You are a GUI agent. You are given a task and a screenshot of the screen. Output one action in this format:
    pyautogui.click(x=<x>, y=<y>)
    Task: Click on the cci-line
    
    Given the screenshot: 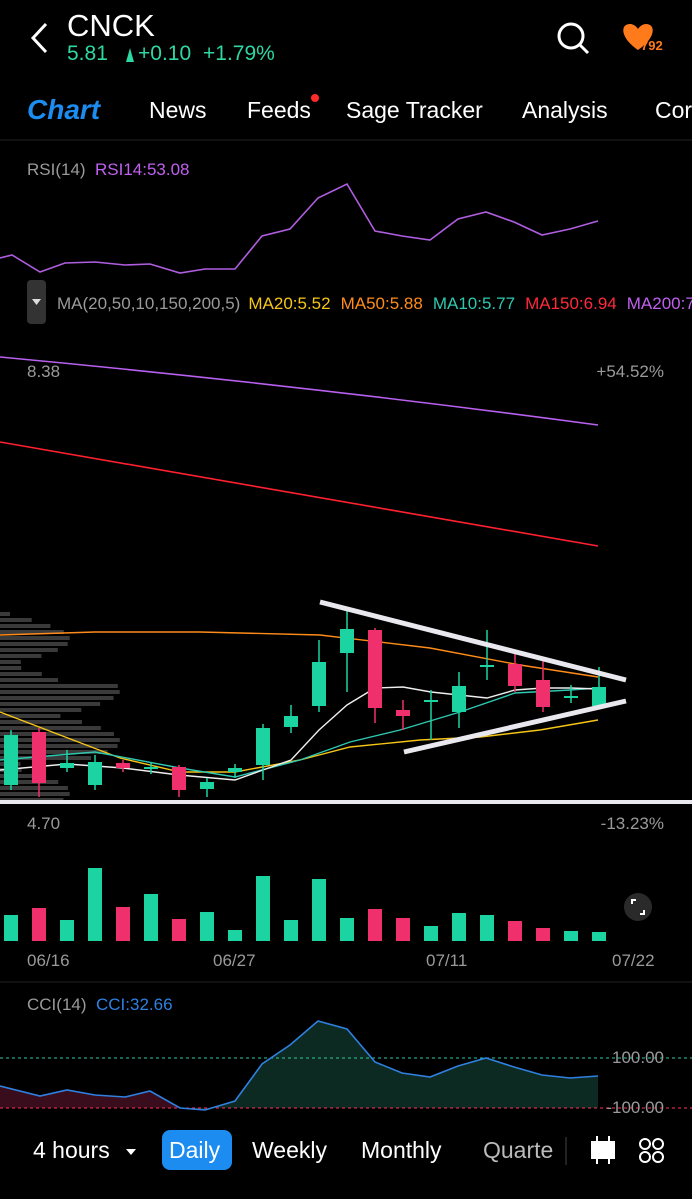 What is the action you would take?
    pyautogui.click(x=299, y=1065)
    